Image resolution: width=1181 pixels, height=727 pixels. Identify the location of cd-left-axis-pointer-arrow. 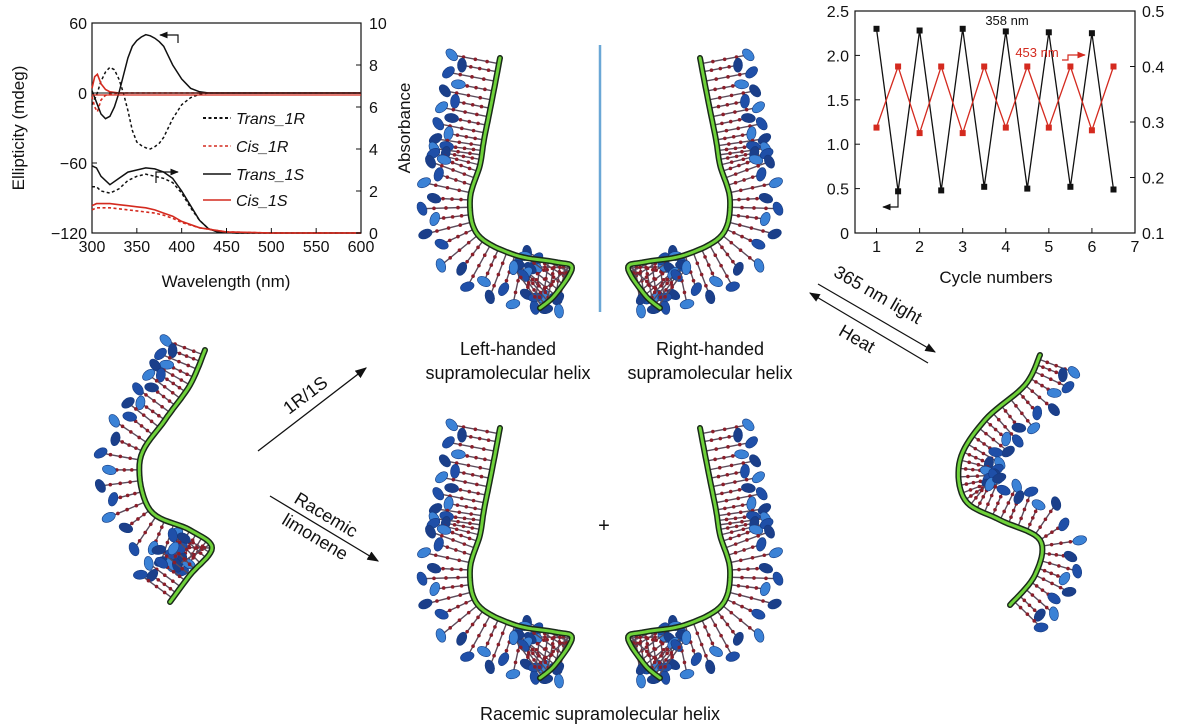
(169, 37).